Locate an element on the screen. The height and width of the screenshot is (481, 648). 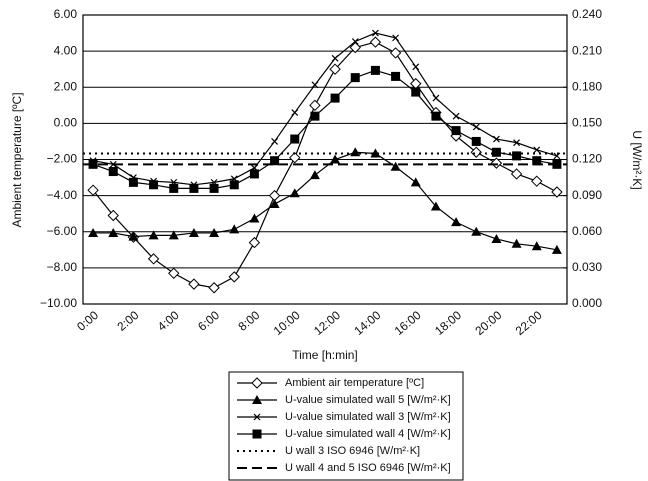
legend-label: U-value simulated wall 4 [W/m²·K] is located at coordinates (368, 434).